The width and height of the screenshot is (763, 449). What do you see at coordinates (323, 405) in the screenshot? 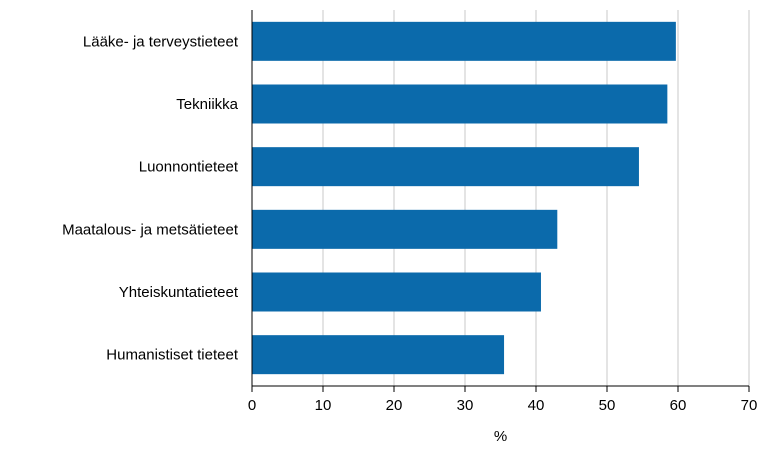
I see `x-tick-label-10: 10` at bounding box center [323, 405].